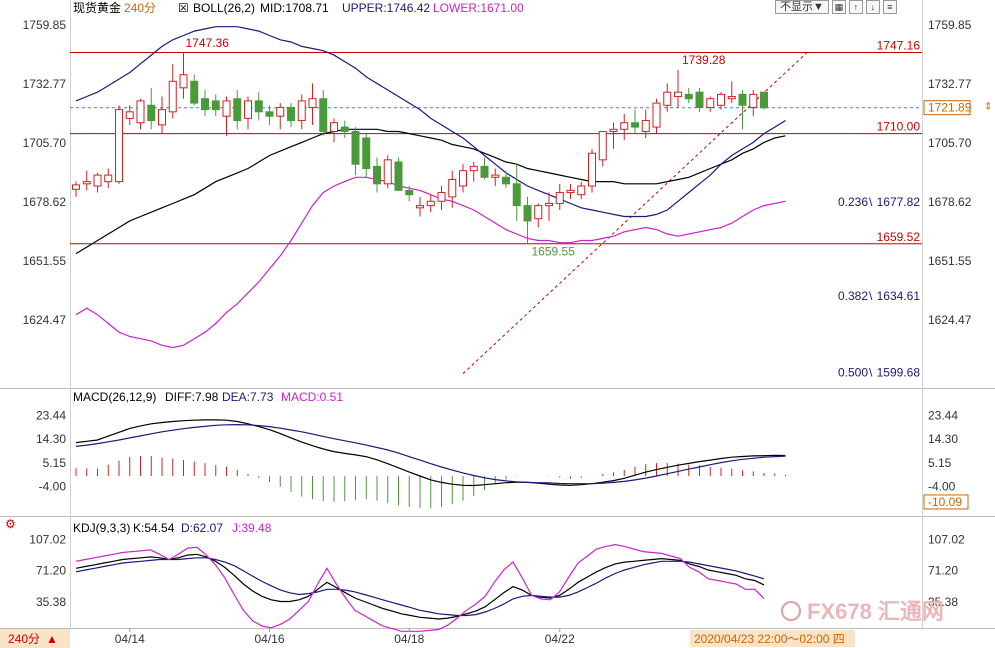  I want to click on macd-dea-line, so click(430, 454).